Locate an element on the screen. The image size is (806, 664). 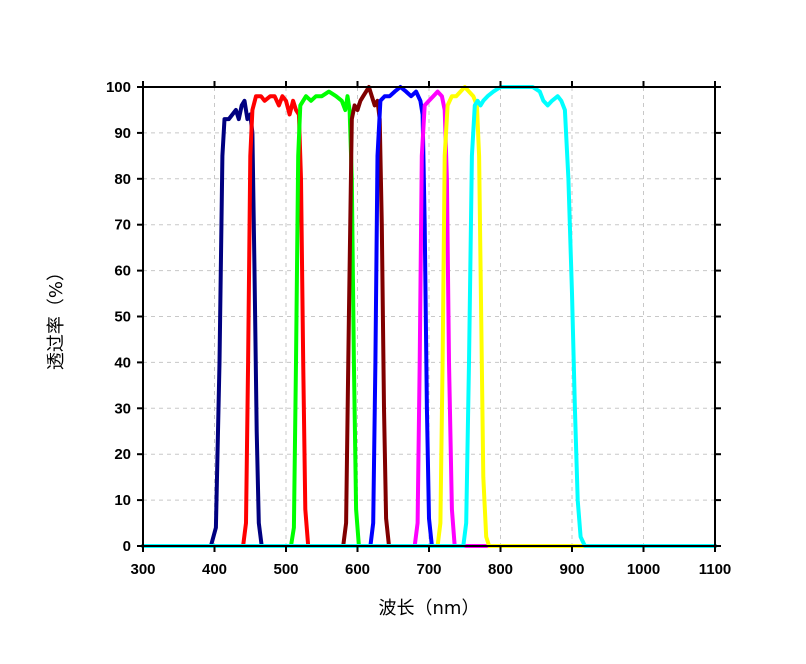
y-tick-label: 100 is located at coordinates (118, 87).